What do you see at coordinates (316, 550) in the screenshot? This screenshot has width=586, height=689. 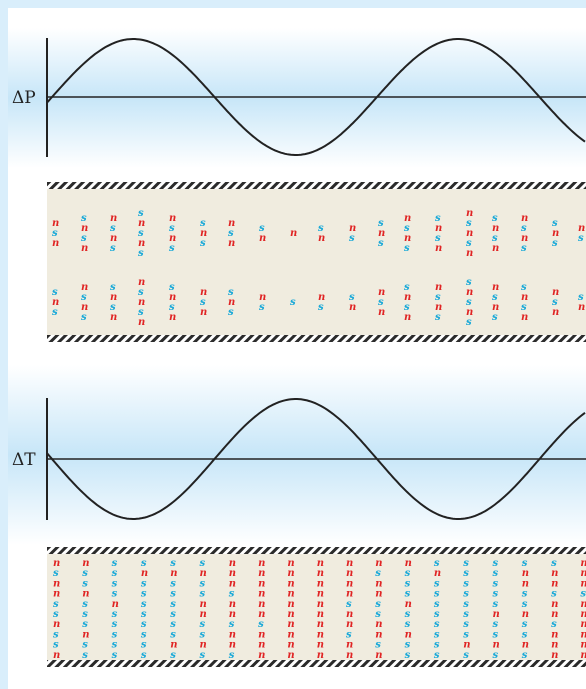 I see `temperature-tube-top-wall` at bounding box center [316, 550].